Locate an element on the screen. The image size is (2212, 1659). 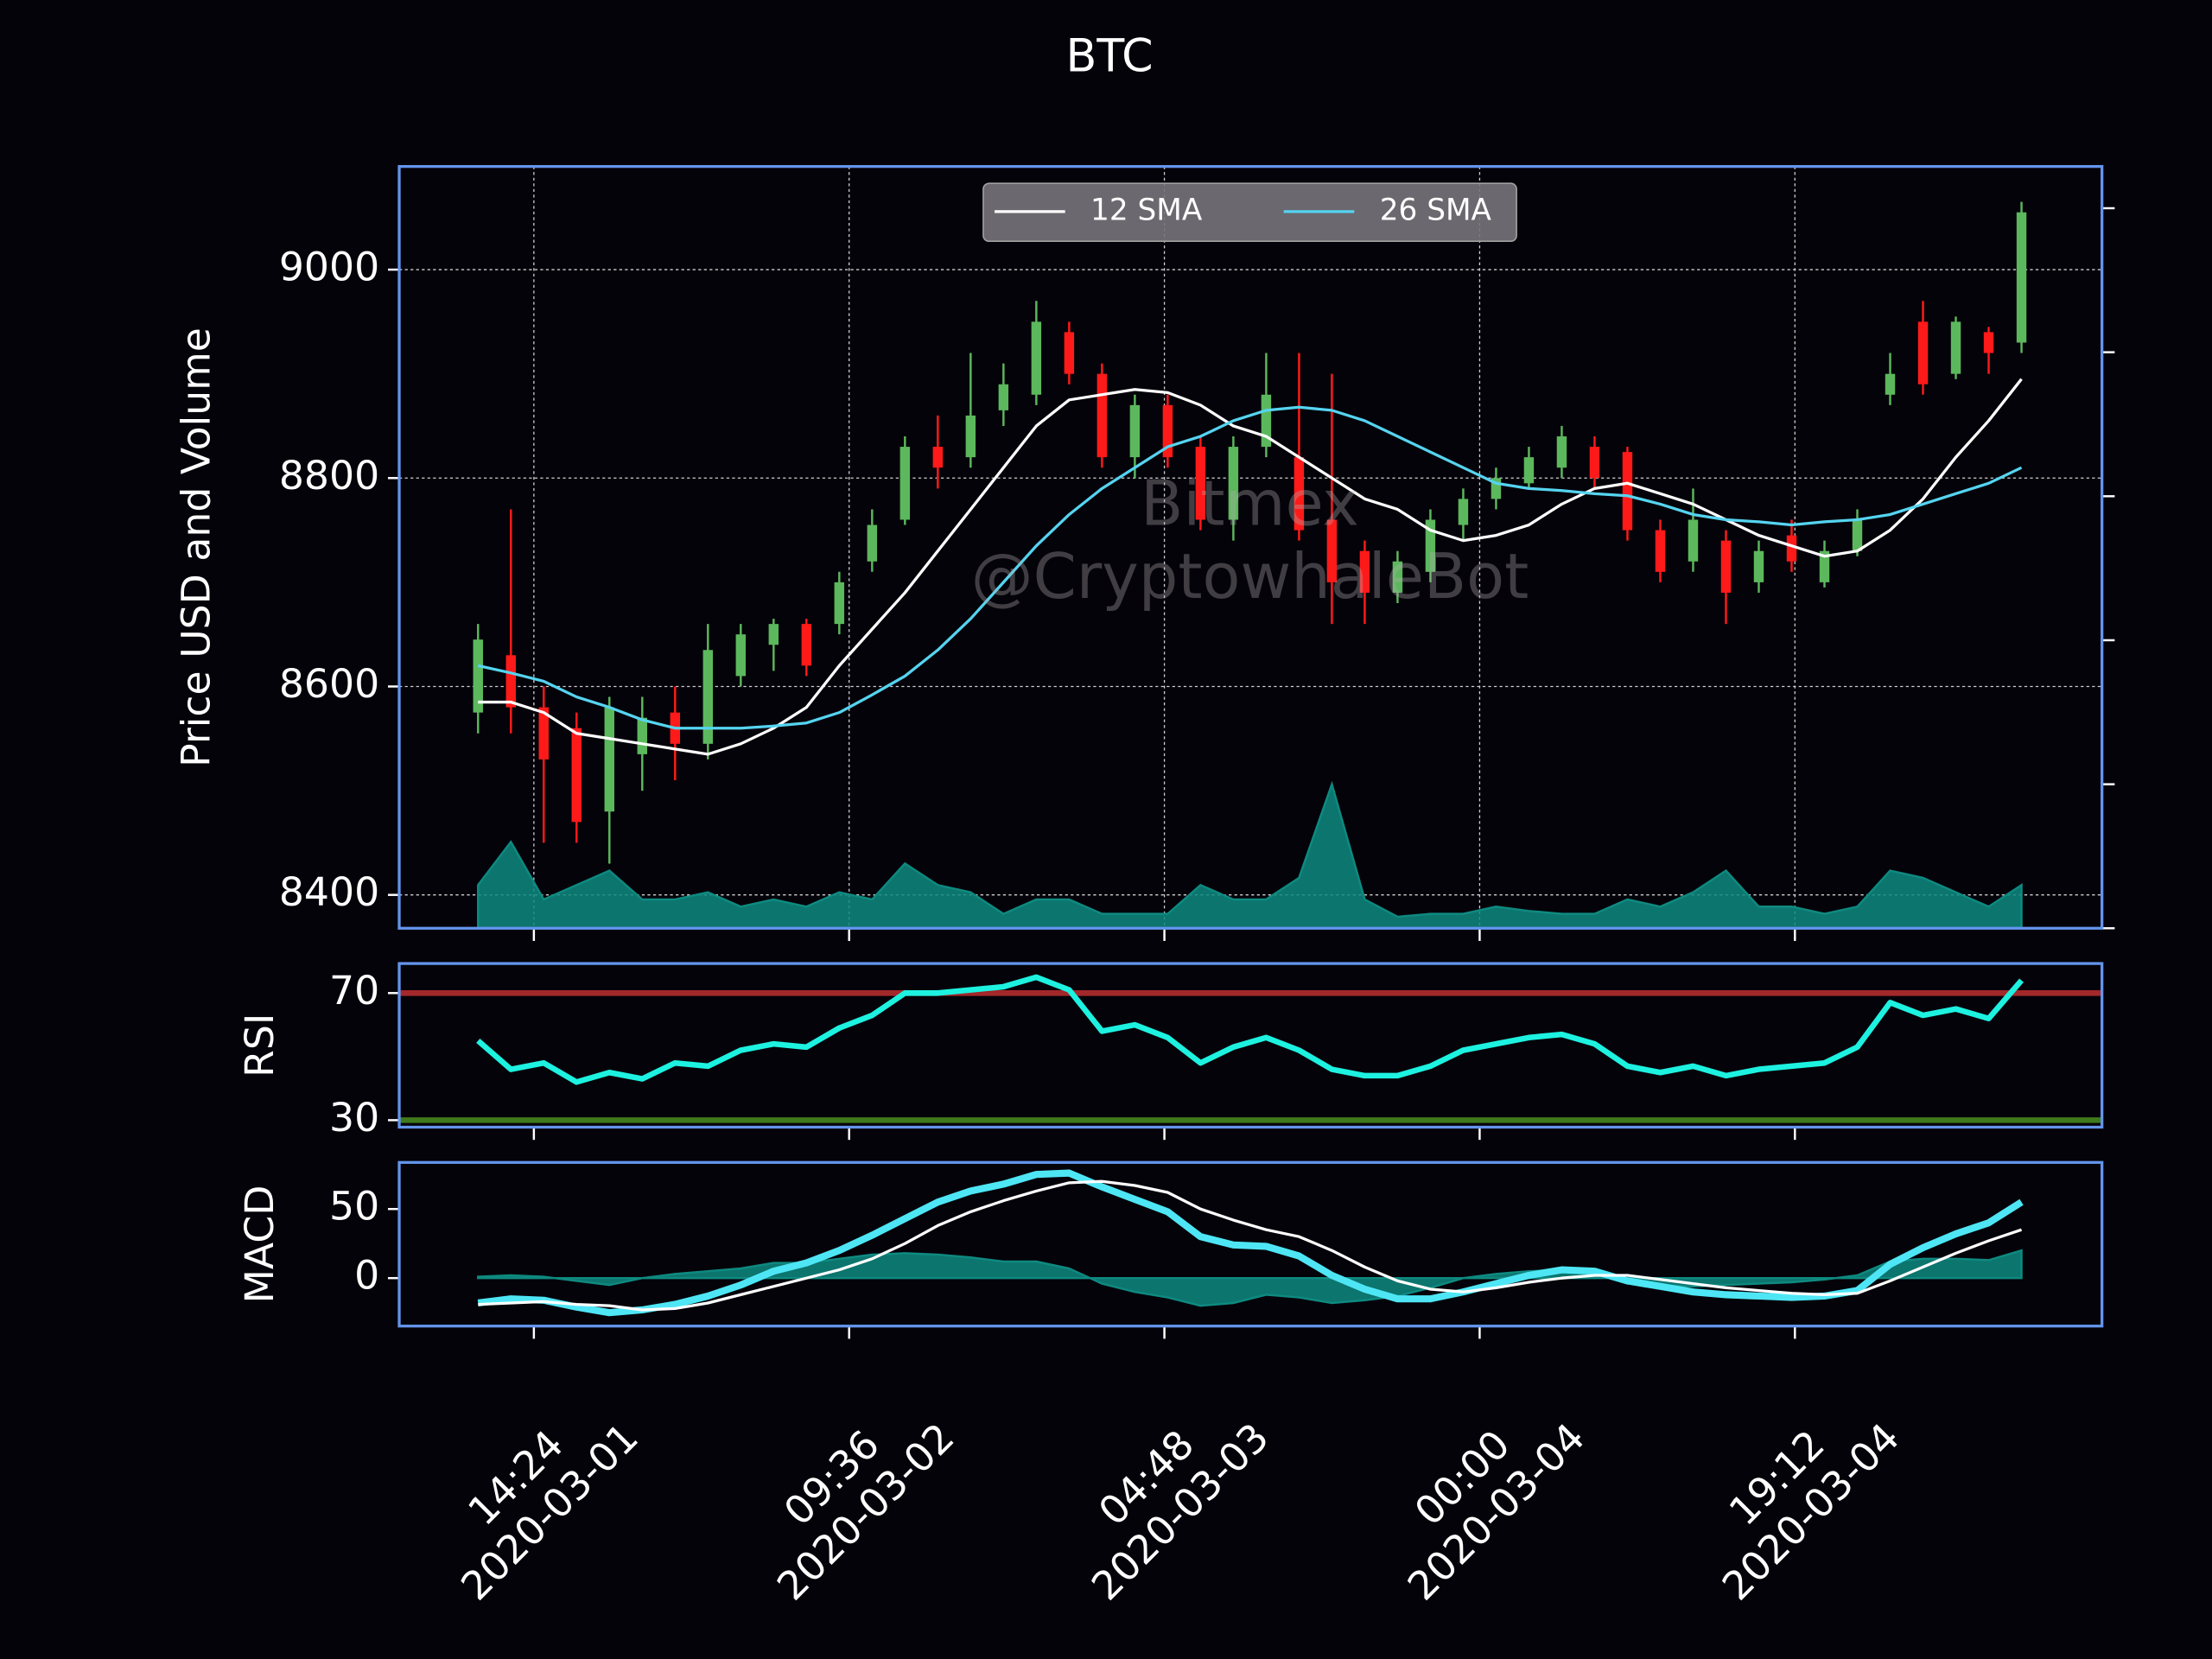
y-axis-label: RSI is located at coordinates (260, 1045).